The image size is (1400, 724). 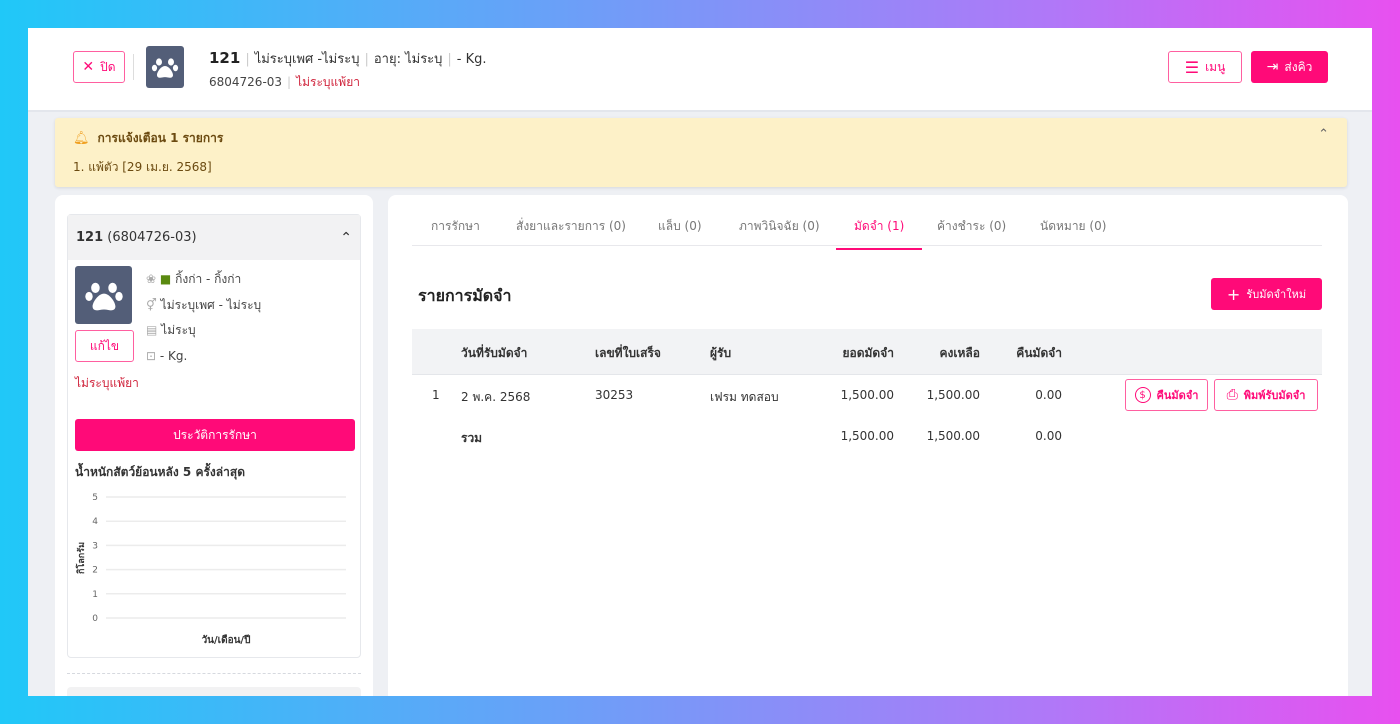 I want to click on paw-outline-icon: ❀, so click(x=151, y=279).